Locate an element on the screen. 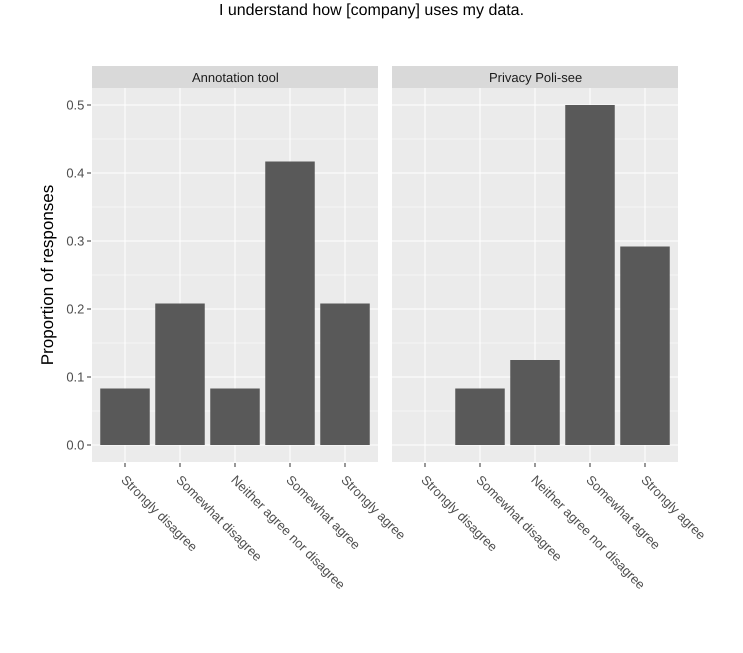 This screenshot has width=743, height=653. y-tick-label: 0.4 is located at coordinates (75, 173).